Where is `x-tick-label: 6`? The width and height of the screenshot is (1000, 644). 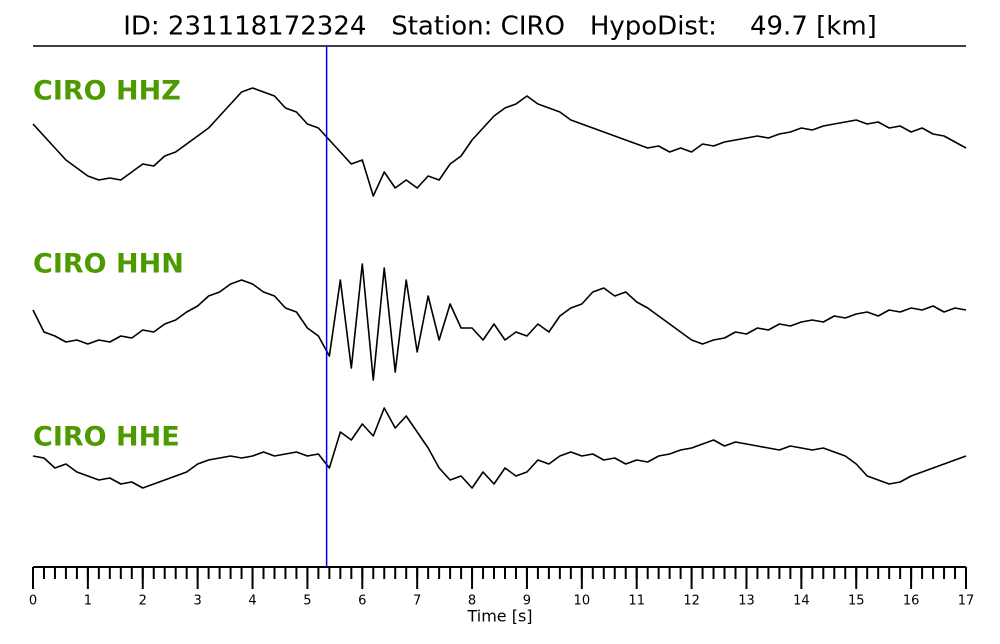 x-tick-label: 6 is located at coordinates (362, 601).